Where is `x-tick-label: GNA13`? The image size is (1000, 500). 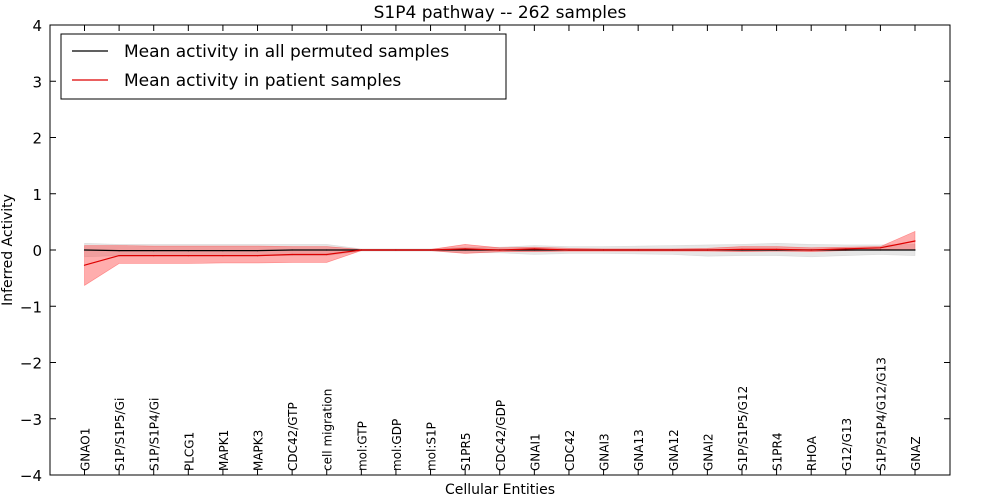 x-tick-label: GNA13 is located at coordinates (639, 450).